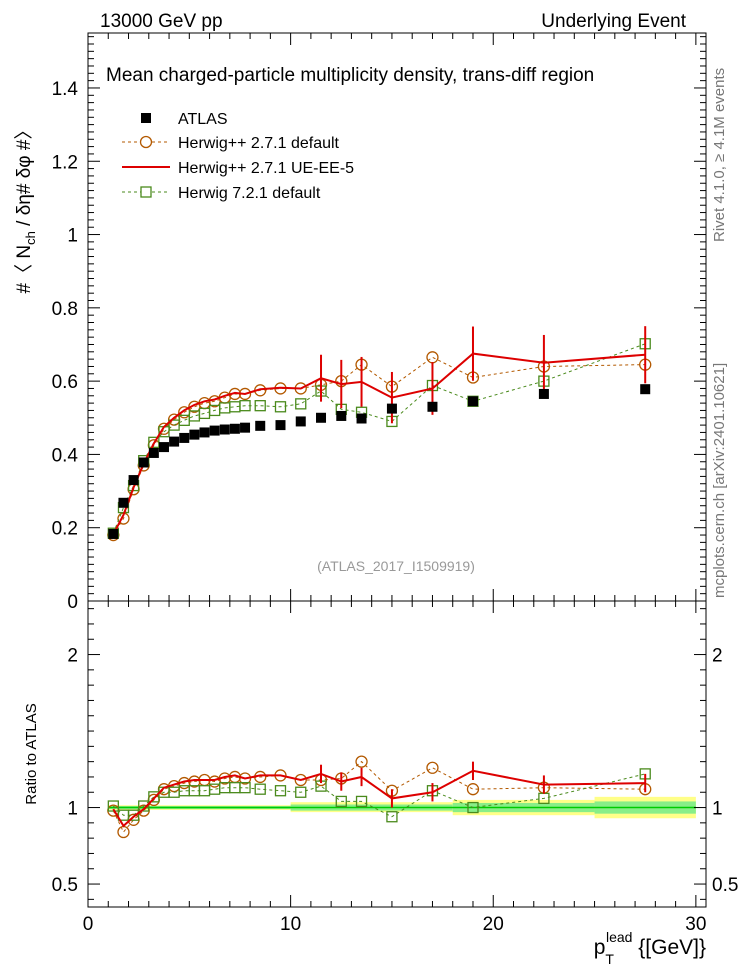  What do you see at coordinates (65, 309) in the screenshot?
I see `y-tick-label-main: 0.8` at bounding box center [65, 309].